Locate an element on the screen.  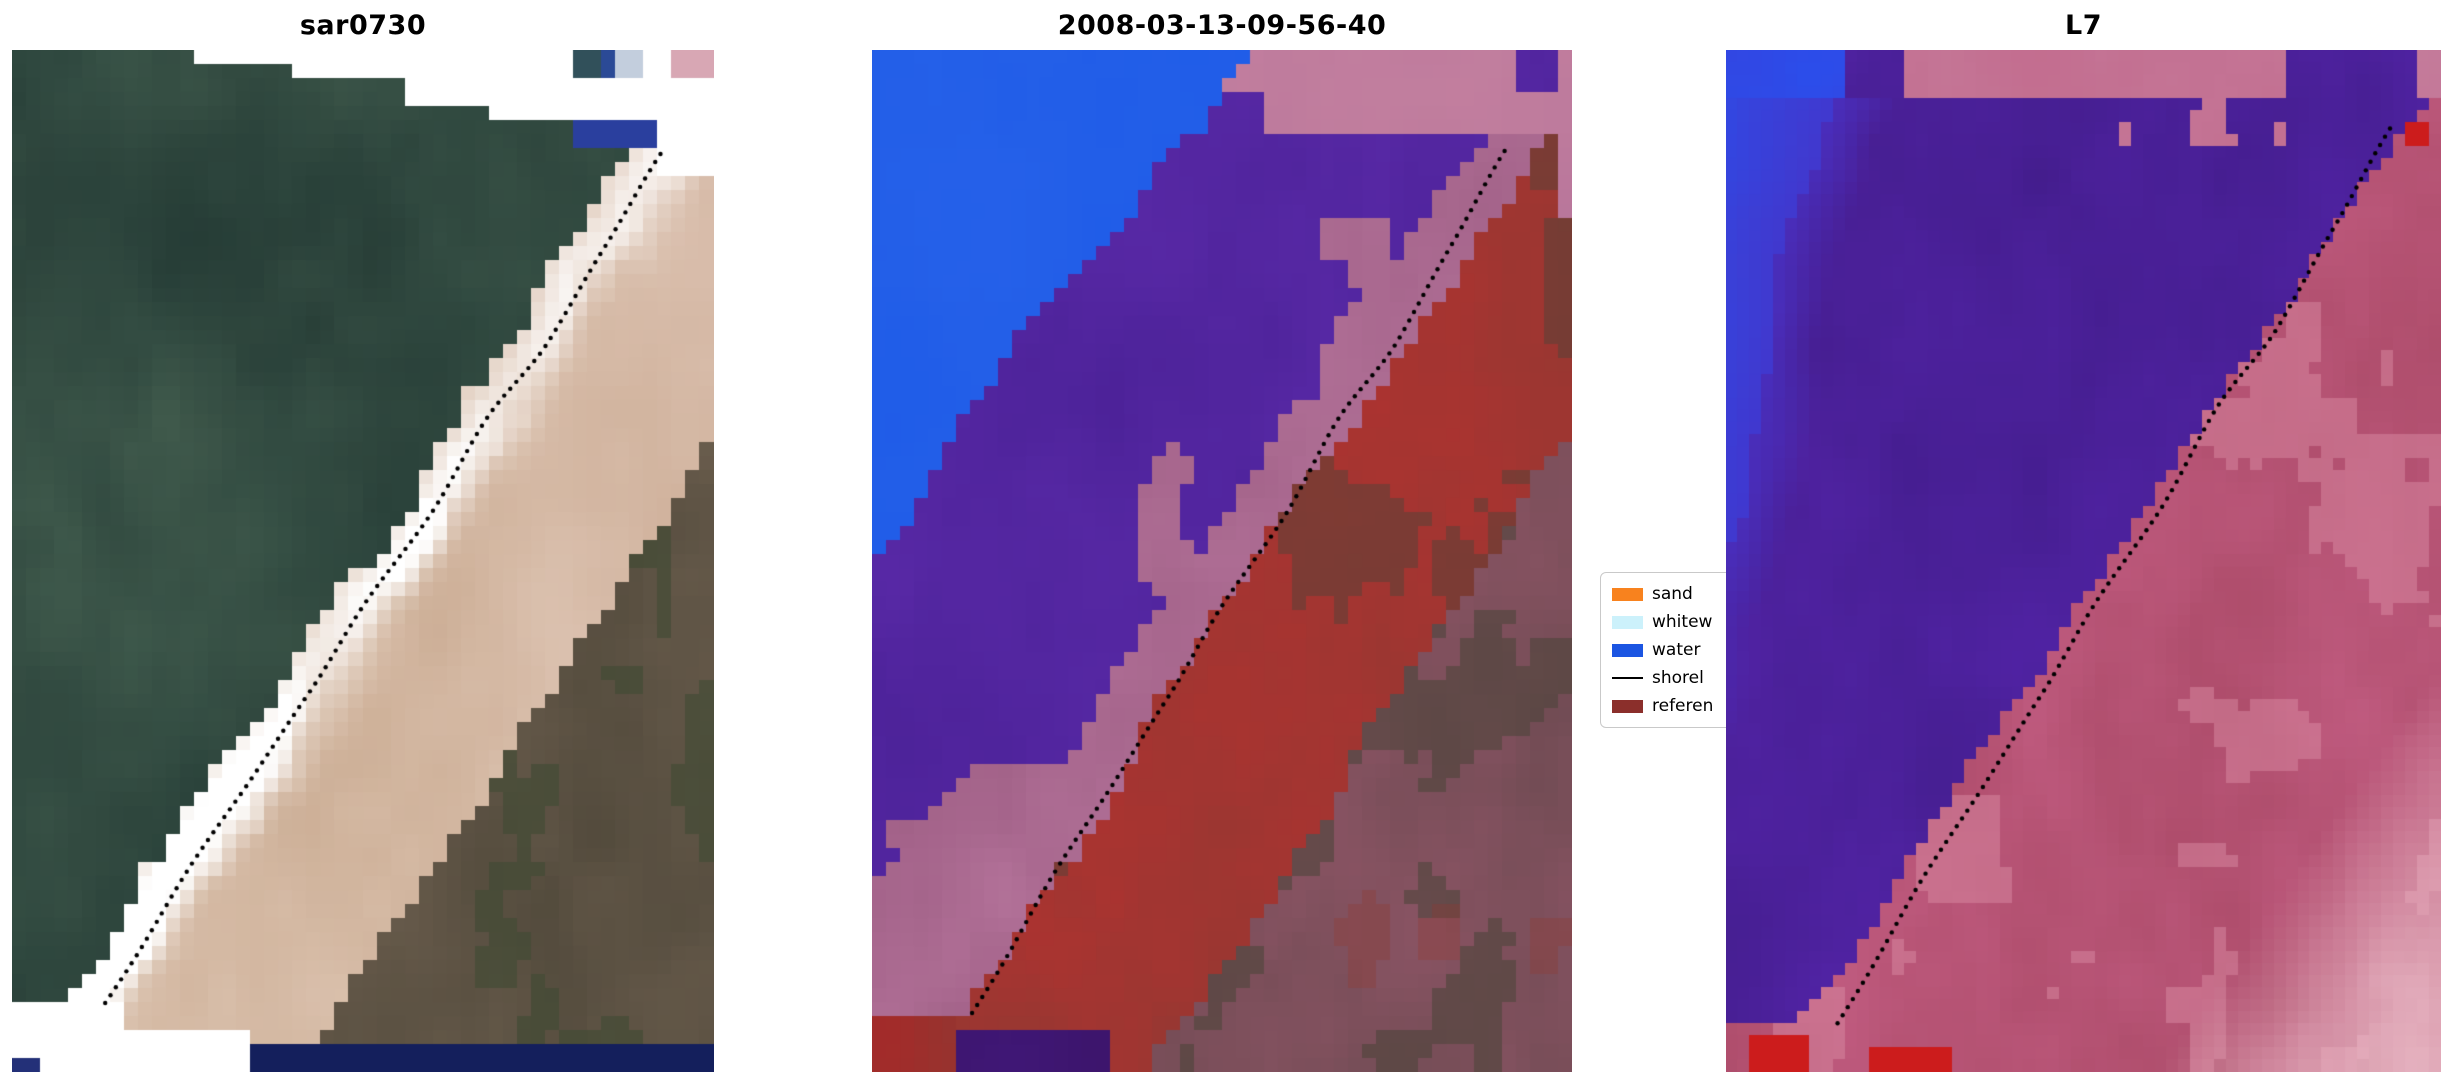
panel-title-classified: 2008-03-13-09-56-40 is located at coordinates (1222, 25).